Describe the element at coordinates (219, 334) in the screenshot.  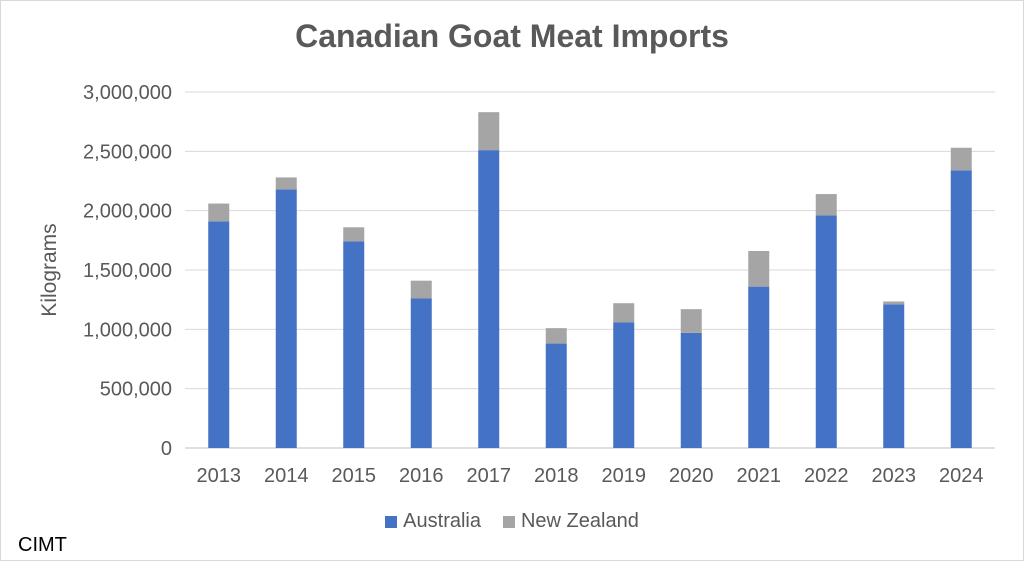
I see `bar-australia-2013` at that location.